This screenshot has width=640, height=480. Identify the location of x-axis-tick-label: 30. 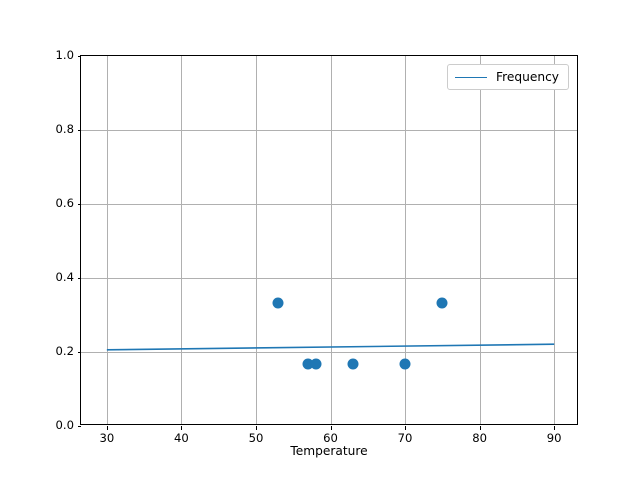
(107, 438).